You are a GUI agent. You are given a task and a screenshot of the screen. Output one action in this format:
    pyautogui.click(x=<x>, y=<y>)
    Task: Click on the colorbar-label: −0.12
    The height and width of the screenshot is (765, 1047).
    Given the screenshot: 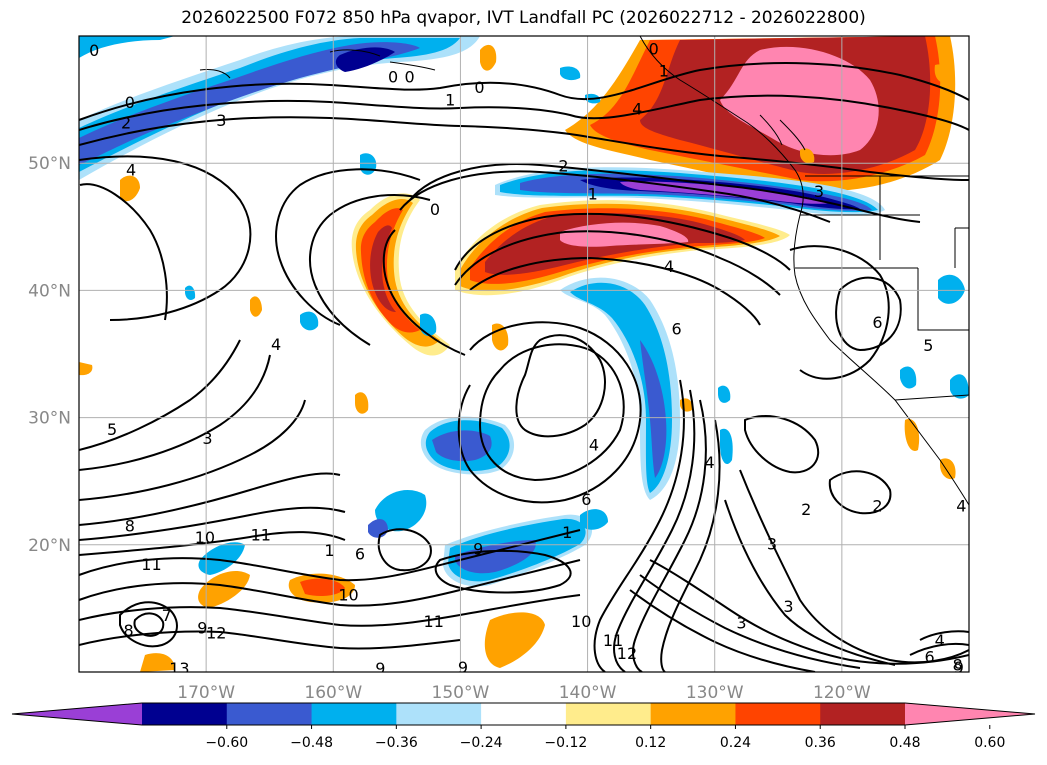 What is the action you would take?
    pyautogui.click(x=565, y=743)
    